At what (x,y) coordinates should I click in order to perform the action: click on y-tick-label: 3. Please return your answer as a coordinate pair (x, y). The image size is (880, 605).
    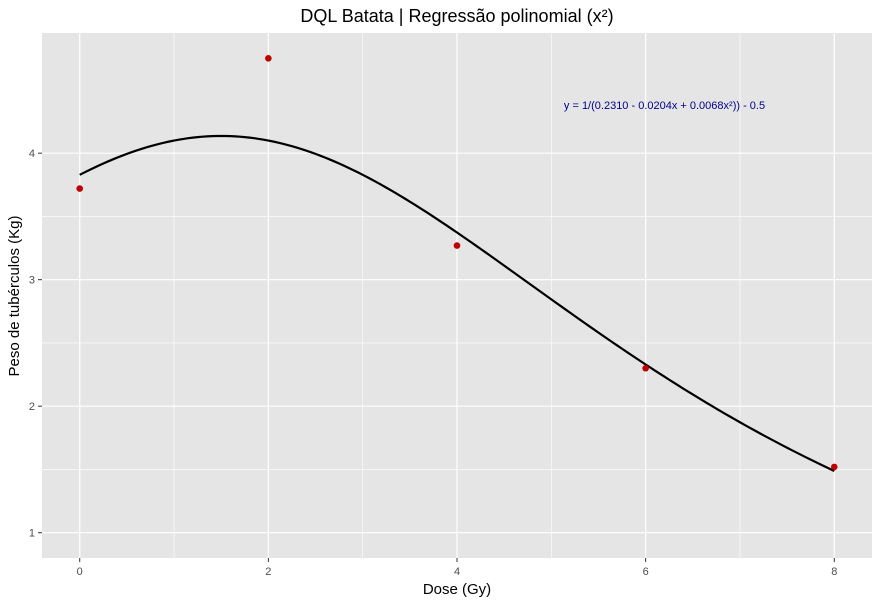
    Looking at the image, I should click on (32, 281).